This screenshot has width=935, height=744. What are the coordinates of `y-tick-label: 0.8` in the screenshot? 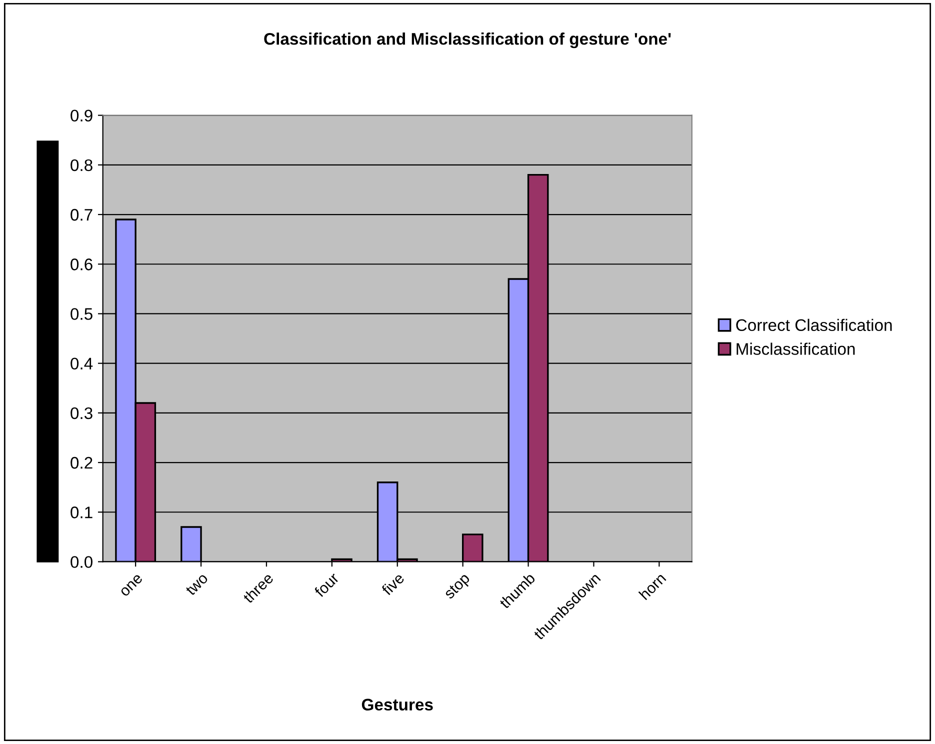 It's located at (81, 165).